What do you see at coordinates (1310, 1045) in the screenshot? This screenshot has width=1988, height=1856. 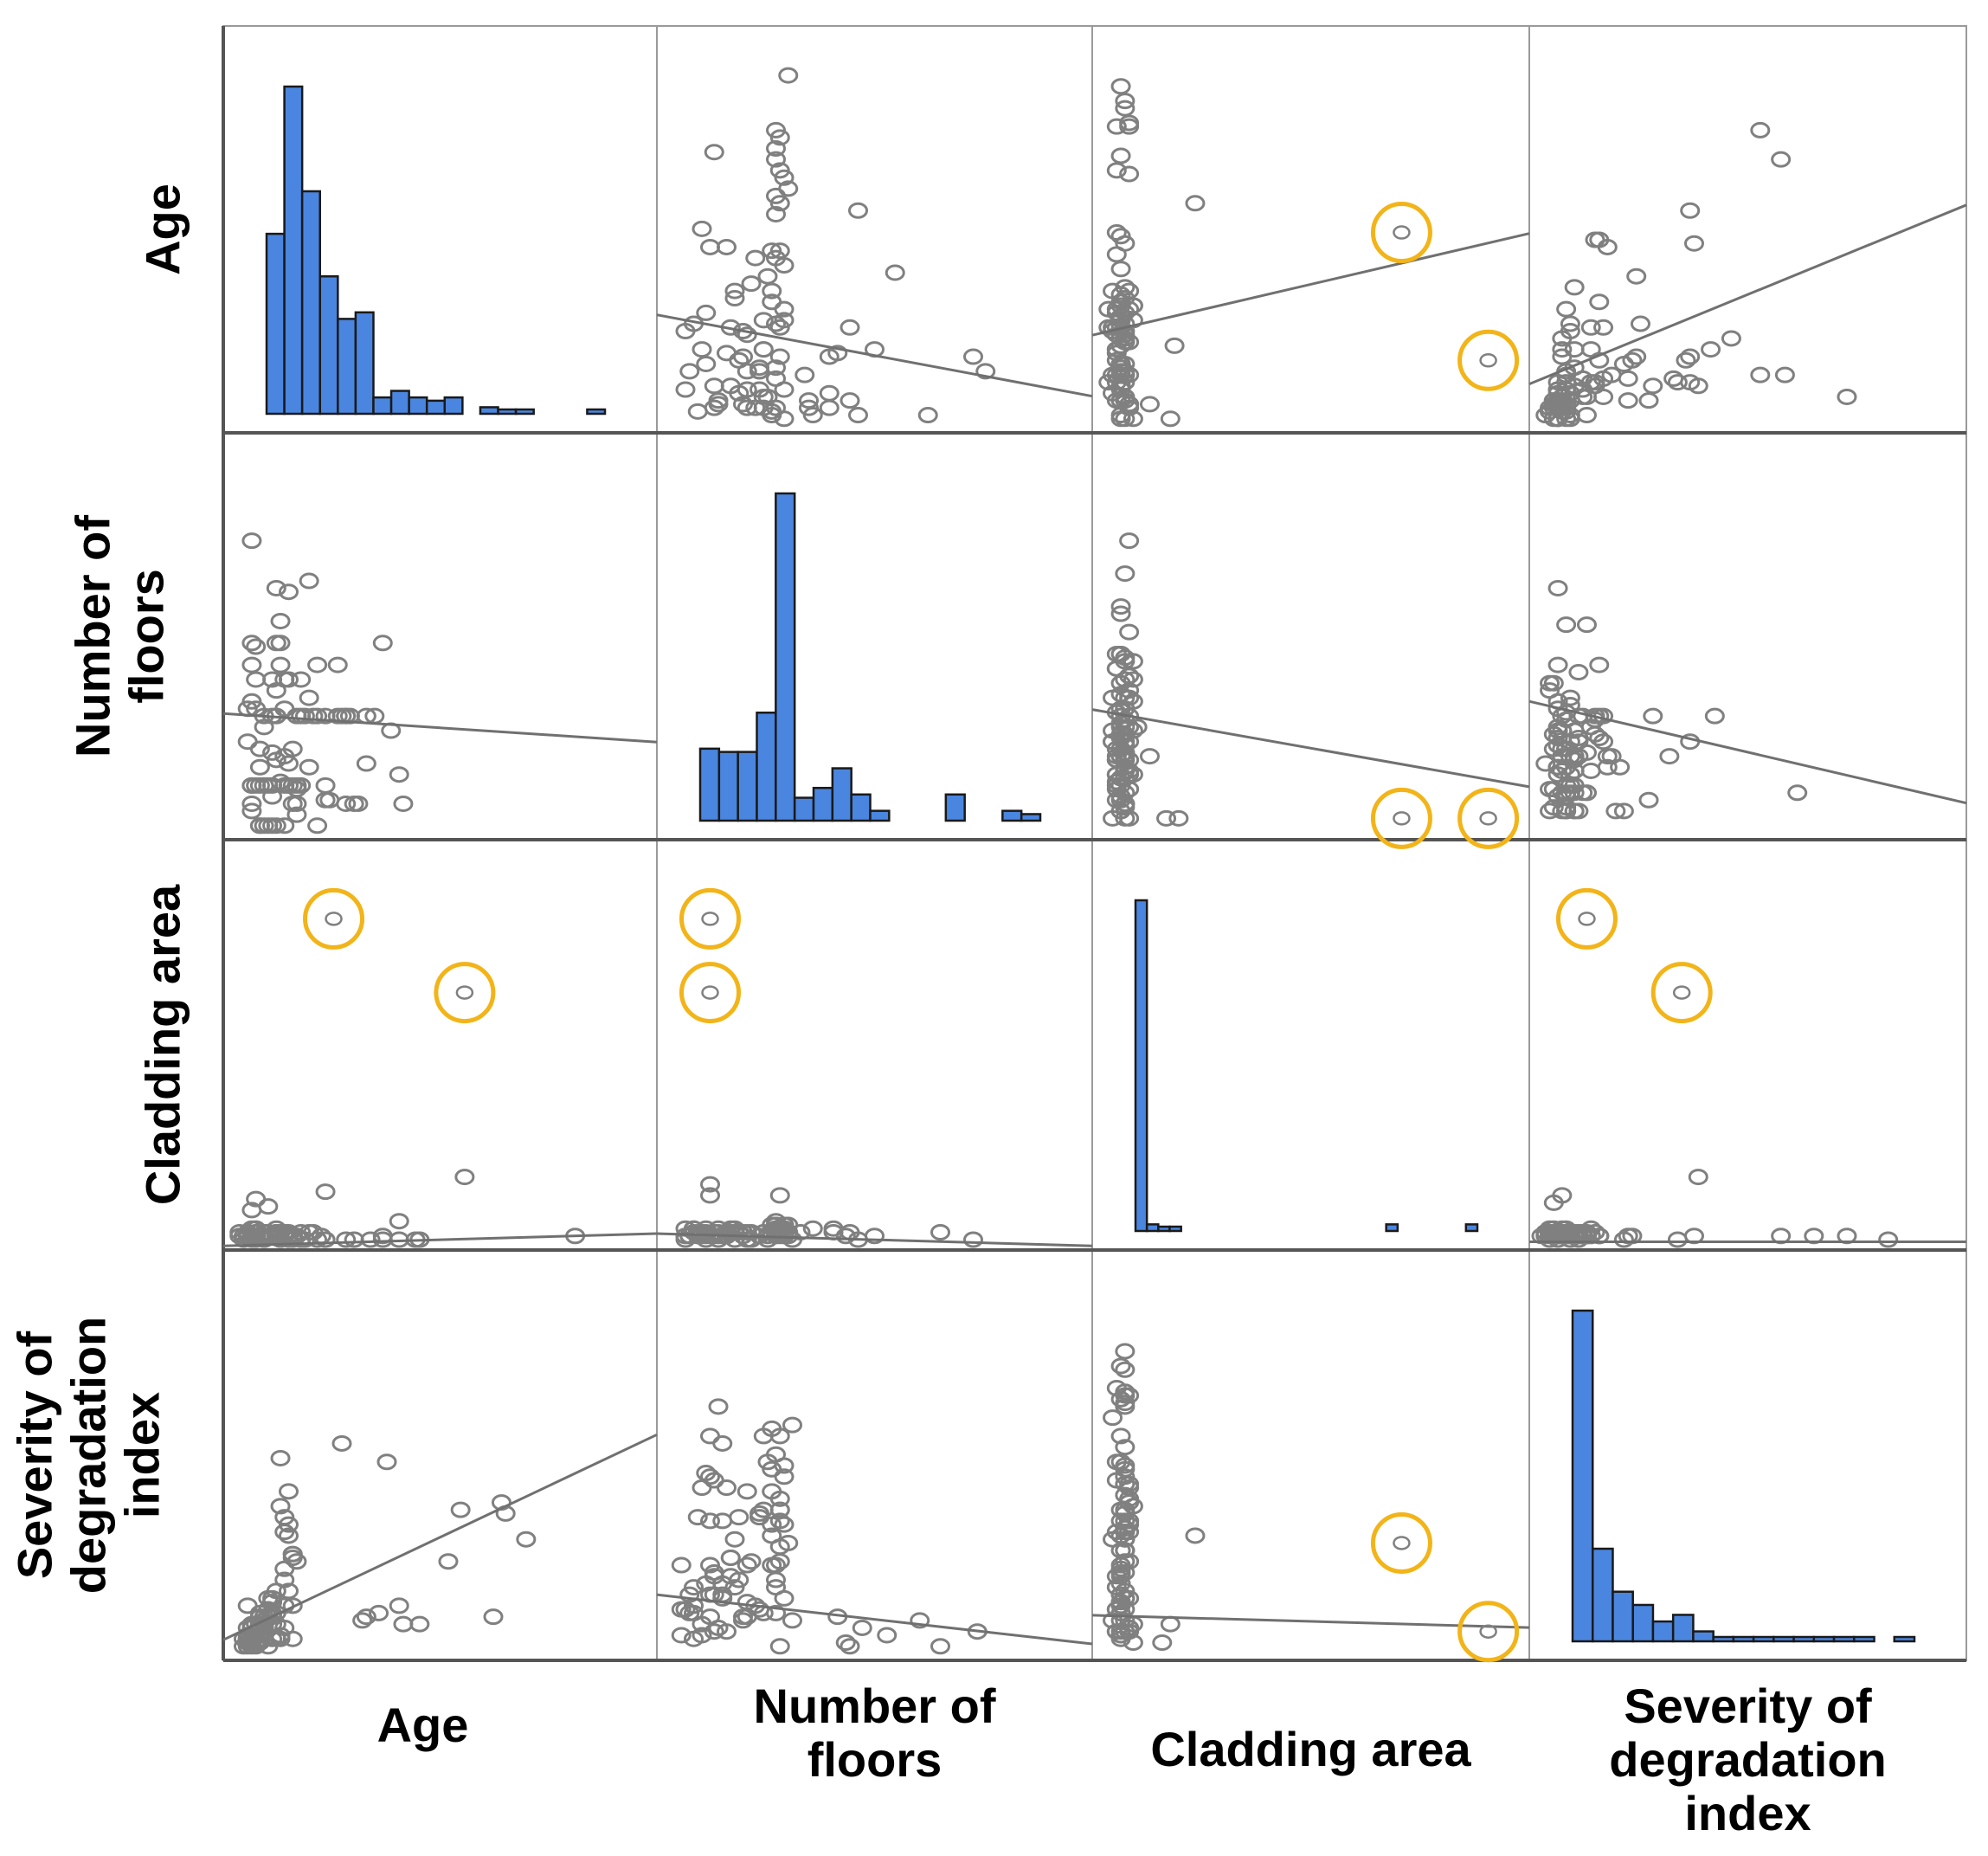 I see `panel-cladding-area-vs-cladding-area` at bounding box center [1310, 1045].